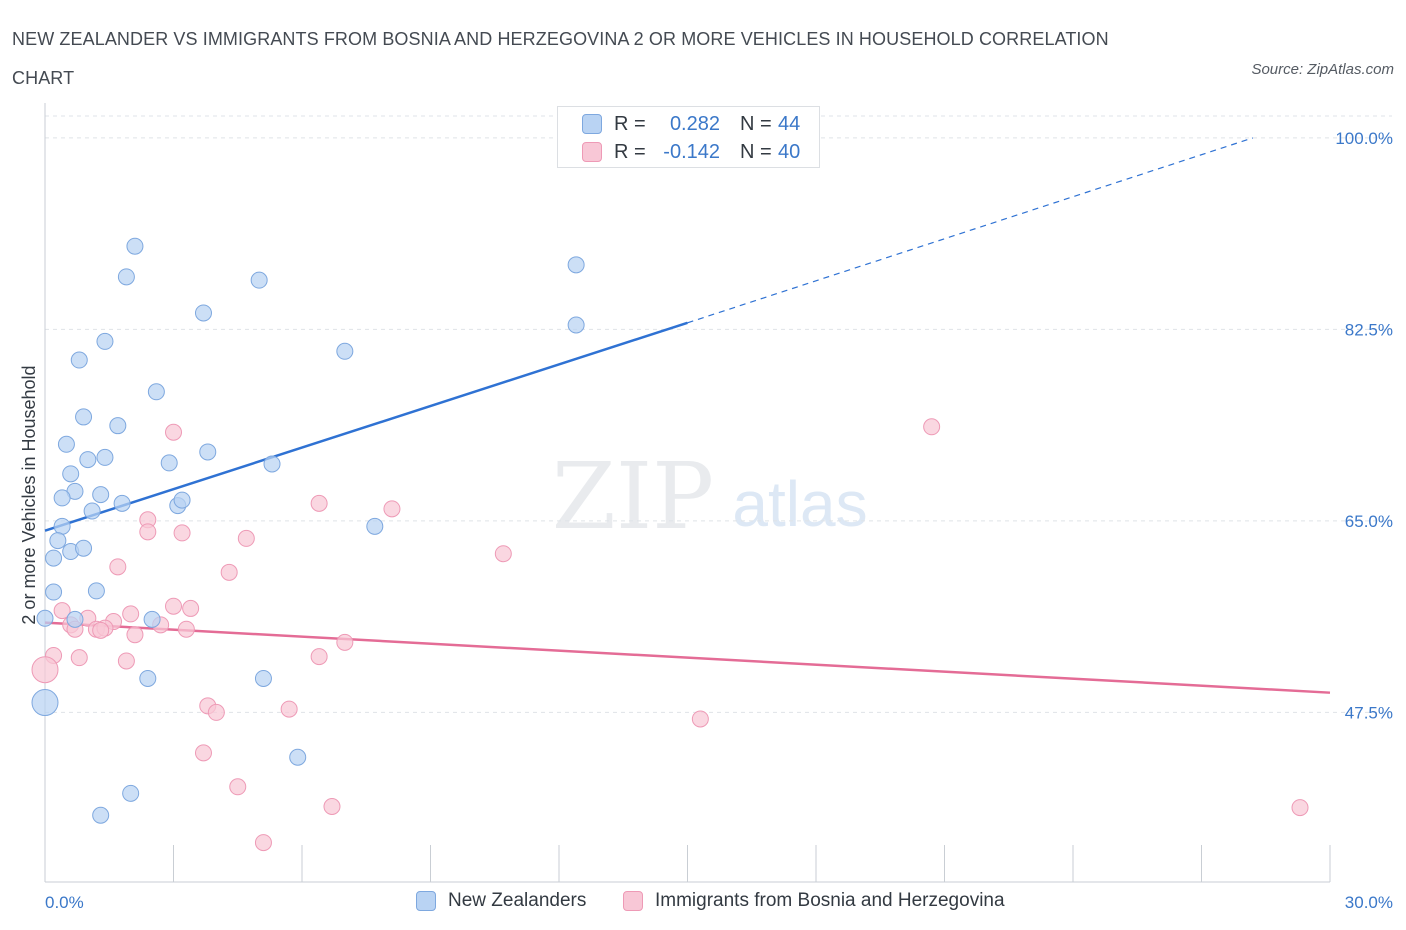 The width and height of the screenshot is (1406, 930). Describe the element at coordinates (710, 496) in the screenshot. I see `watermark: ZIP atlas` at that location.